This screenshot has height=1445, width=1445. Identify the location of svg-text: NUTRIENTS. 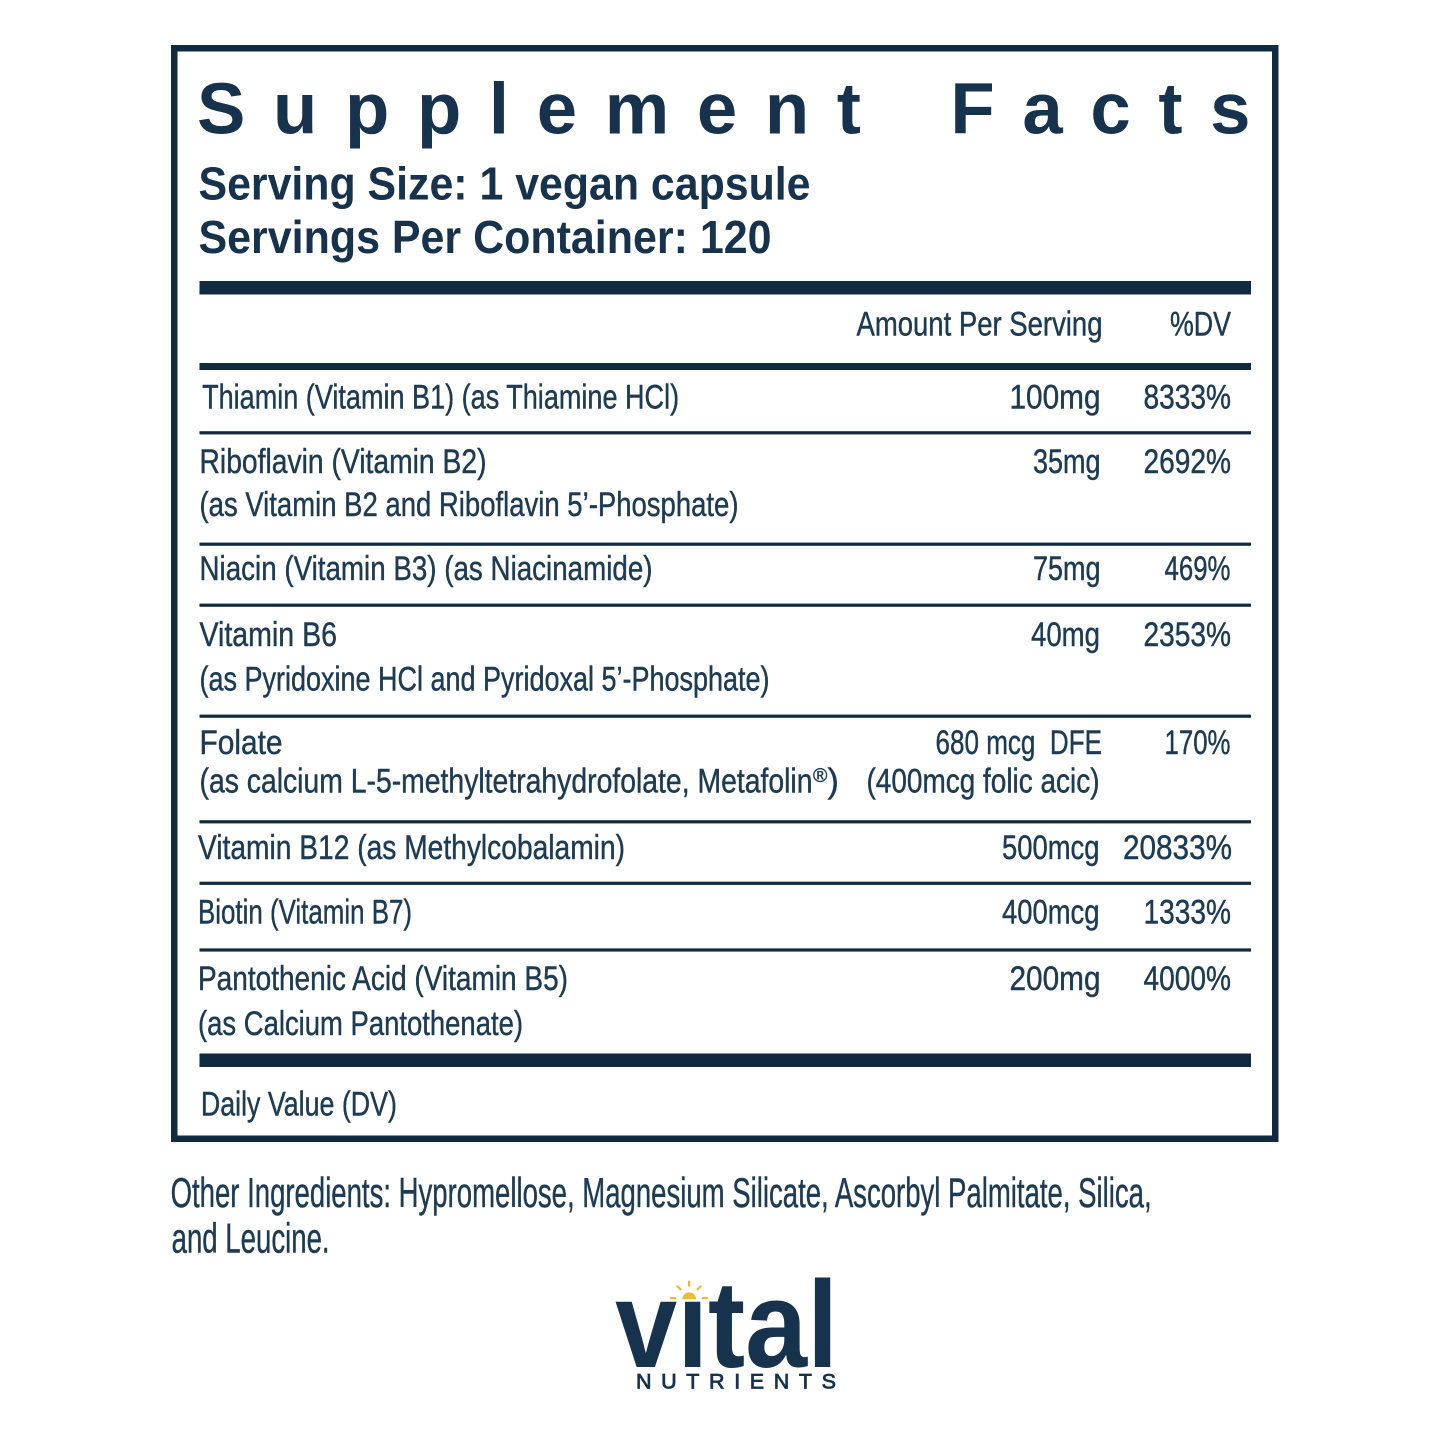
(736, 1382).